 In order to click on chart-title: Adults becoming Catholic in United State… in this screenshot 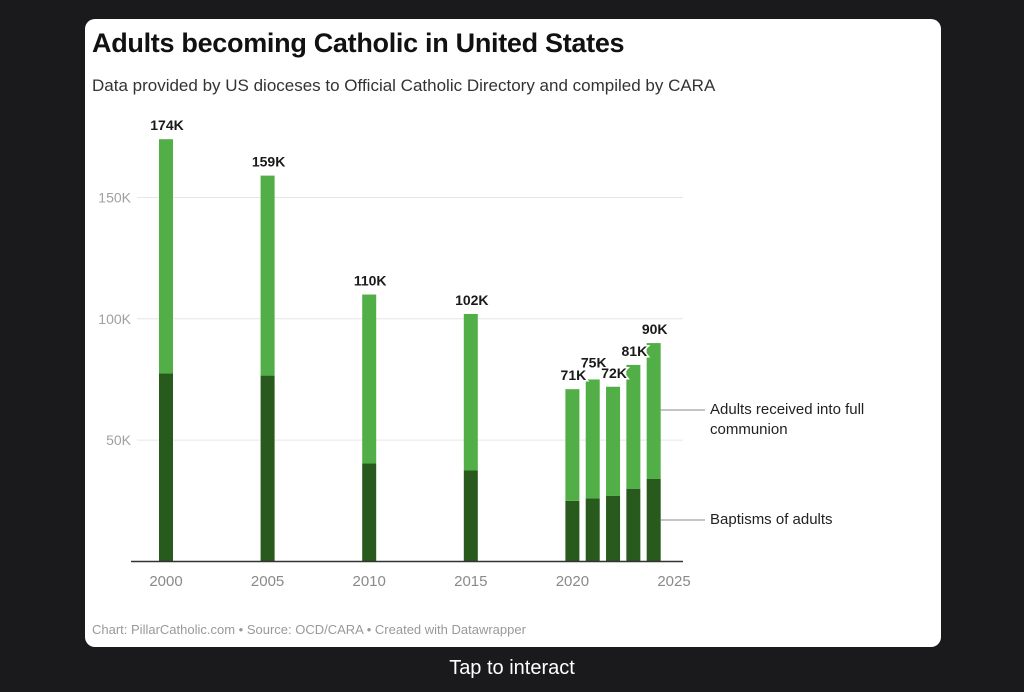, I will do `click(358, 43)`.